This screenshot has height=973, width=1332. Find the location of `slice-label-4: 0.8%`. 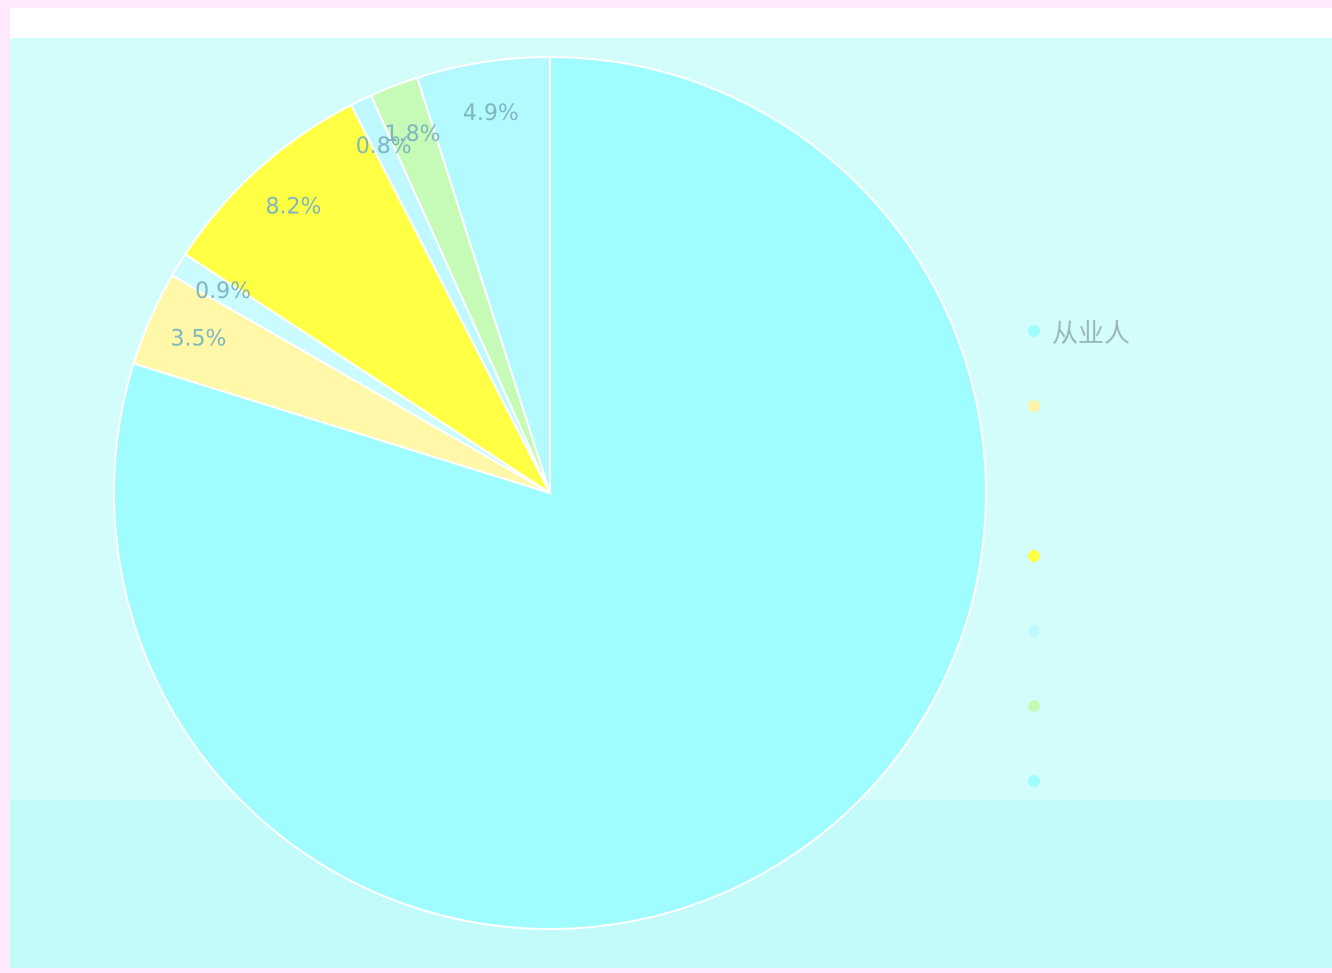

slice-label-4: 0.8% is located at coordinates (384, 146).